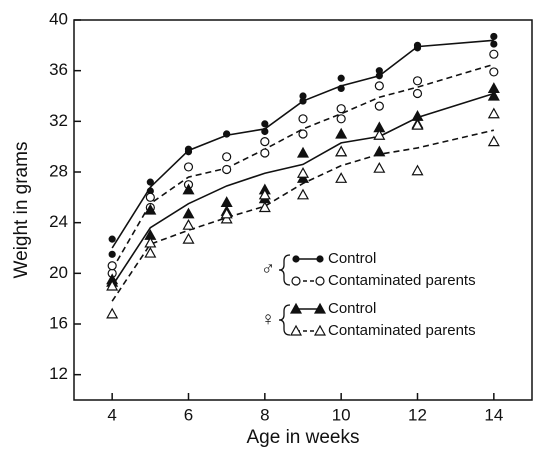 The width and height of the screenshot is (534, 456). What do you see at coordinates (417, 414) in the screenshot?
I see `x-tick-label: 12` at bounding box center [417, 414].